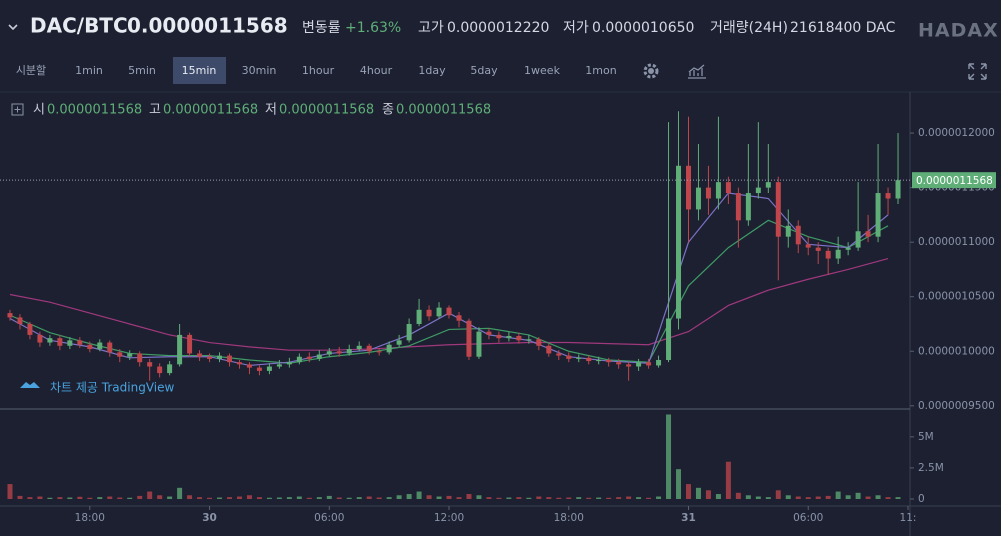 This screenshot has width=1001, height=536. What do you see at coordinates (908, 518) in the screenshot?
I see `x-tick-label: 11:` at bounding box center [908, 518].